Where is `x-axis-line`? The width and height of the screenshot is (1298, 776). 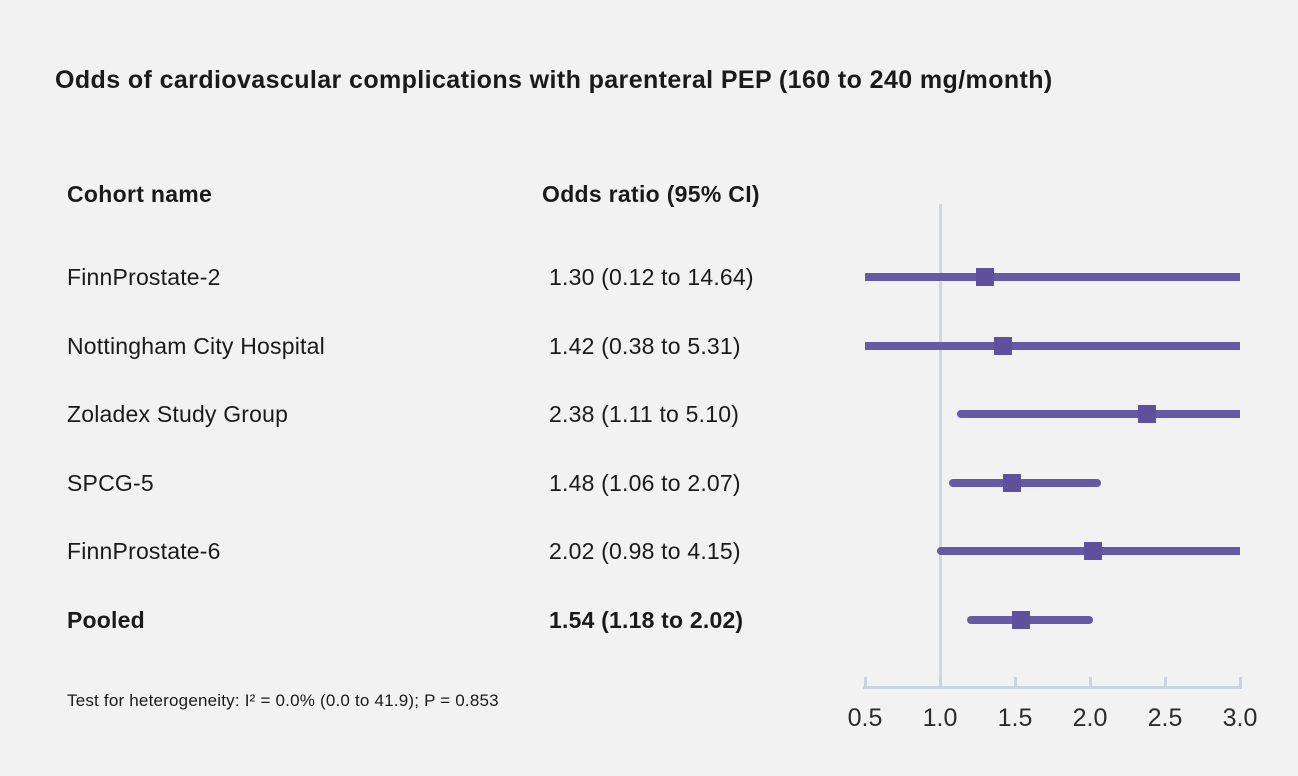
x-axis-line is located at coordinates (1052, 687).